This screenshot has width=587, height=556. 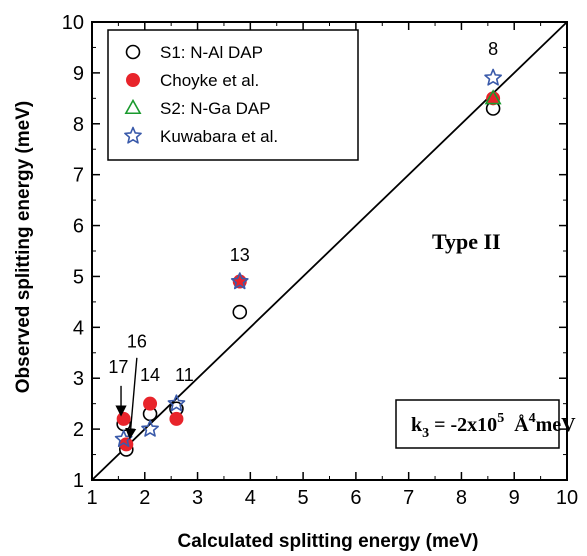 What do you see at coordinates (466, 241) in the screenshot?
I see `type-label: Type II` at bounding box center [466, 241].